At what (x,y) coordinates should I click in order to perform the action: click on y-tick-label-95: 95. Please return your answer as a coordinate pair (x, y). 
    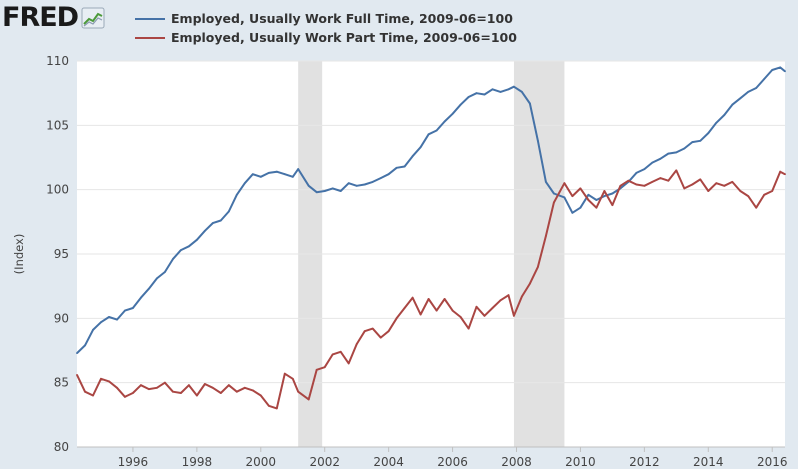
    Looking at the image, I should click on (61, 254).